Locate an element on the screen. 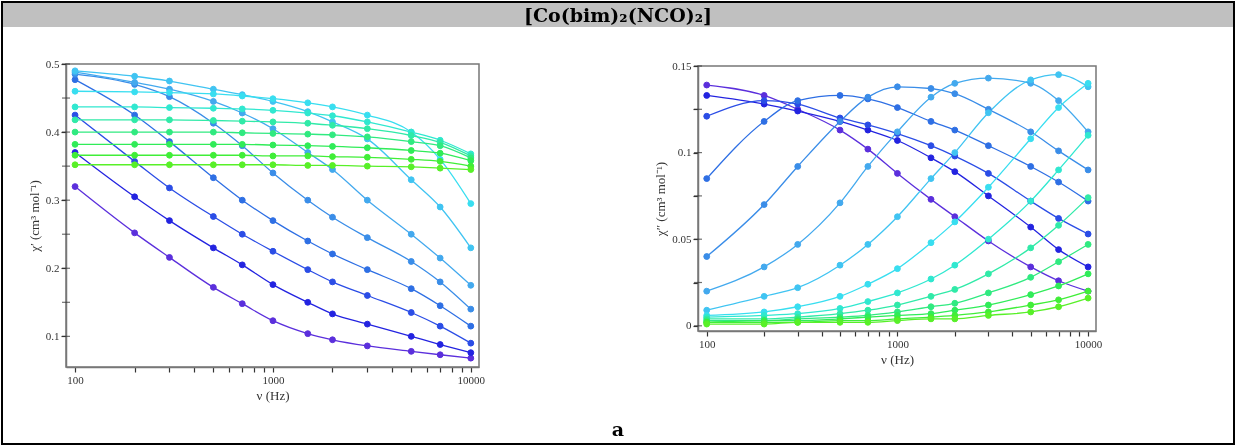 The image size is (1236, 446). y-tick-label: 0.15 is located at coordinates (682, 65).